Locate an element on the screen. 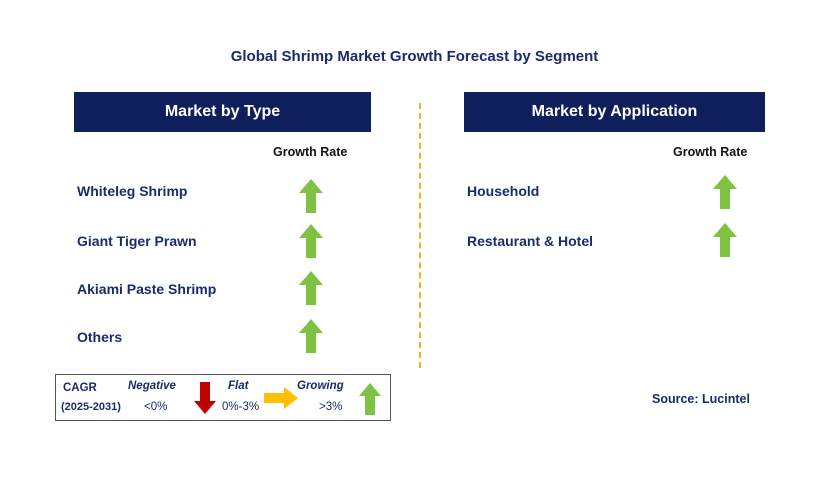  type-row-label: Whiteleg Shrimp is located at coordinates (132, 191).